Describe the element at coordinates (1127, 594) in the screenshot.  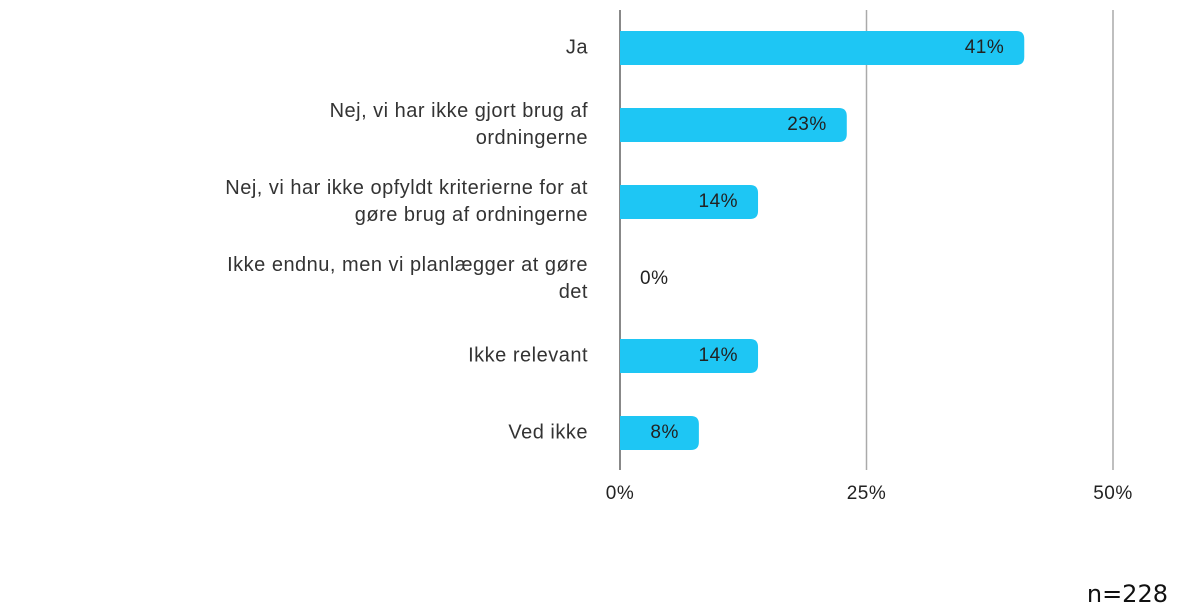
I see `sample-size-note: n=228` at that location.